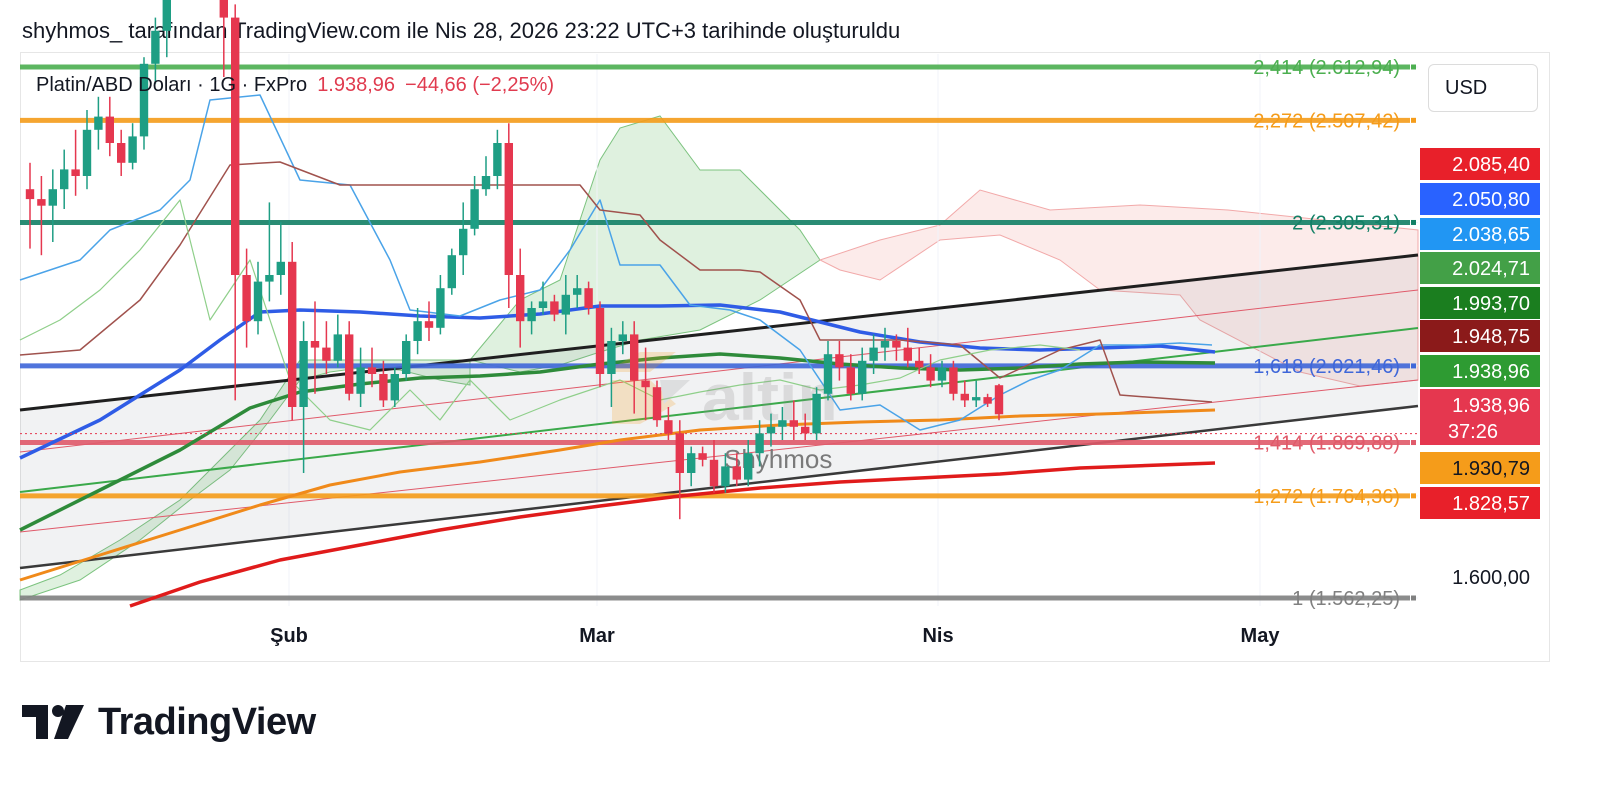 The width and height of the screenshot is (1600, 800). What do you see at coordinates (1491, 469) in the screenshot?
I see `price-tag-value: 1.930,79` at bounding box center [1491, 469].